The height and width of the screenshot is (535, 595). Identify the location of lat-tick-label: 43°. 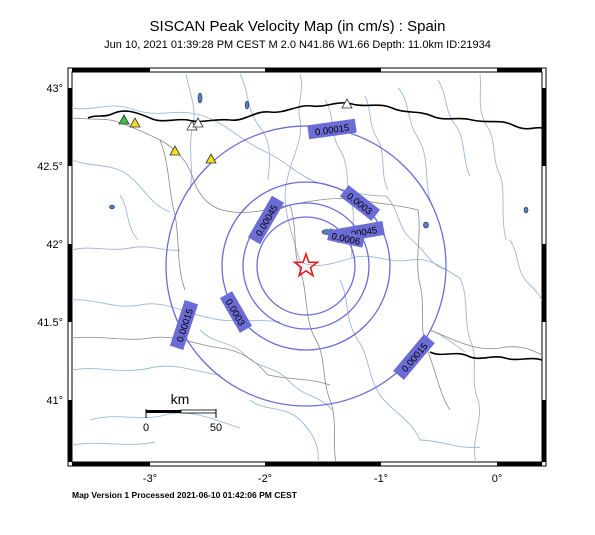
(54, 89).